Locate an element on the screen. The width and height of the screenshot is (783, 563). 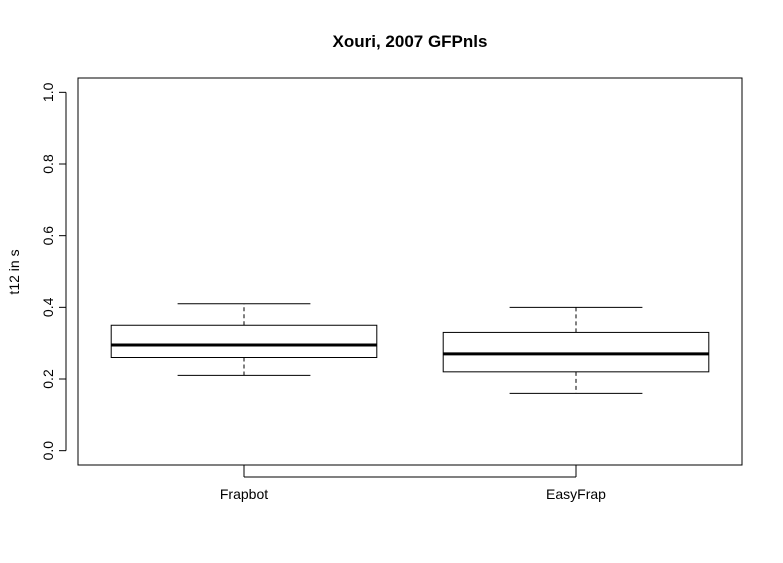
y-axis: 0.0 0.2 0.4 0.6 0.8 1.0 is located at coordinates (53, 271).